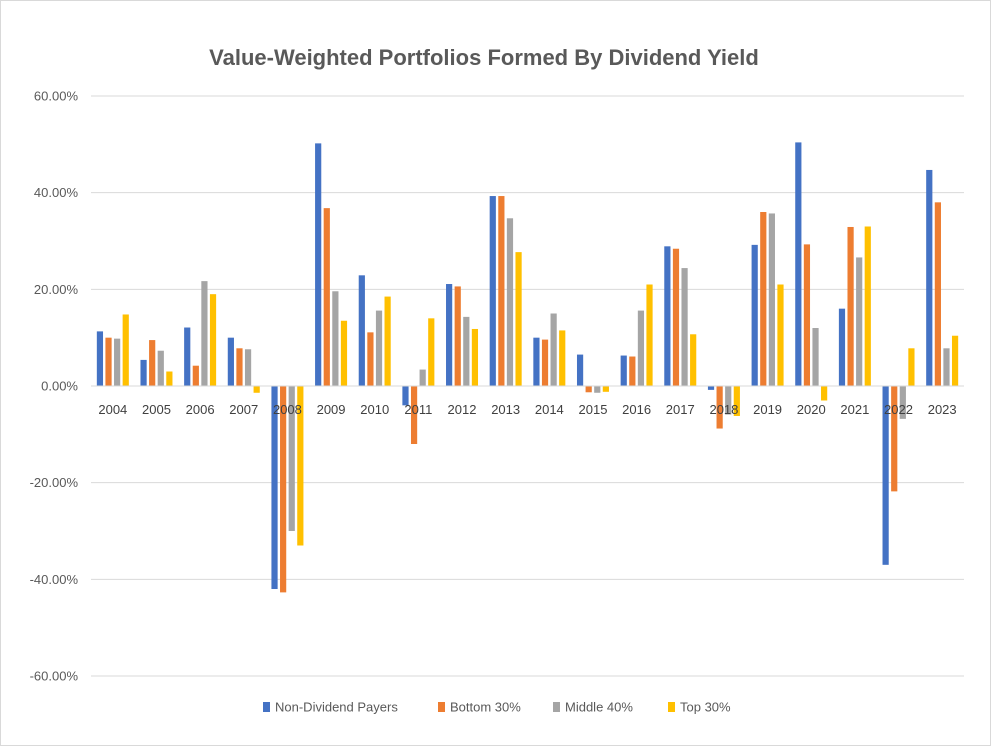 The width and height of the screenshot is (991, 747). What do you see at coordinates (911, 367) in the screenshot?
I see `bar-top-30-2022` at bounding box center [911, 367].